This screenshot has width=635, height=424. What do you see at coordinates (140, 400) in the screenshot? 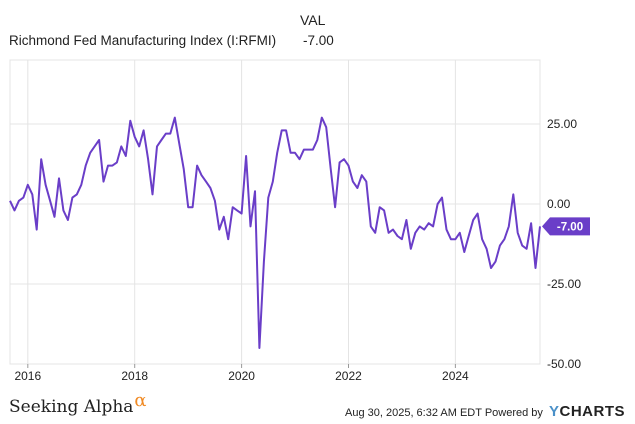
I see `alpha-icon: α` at bounding box center [140, 400].